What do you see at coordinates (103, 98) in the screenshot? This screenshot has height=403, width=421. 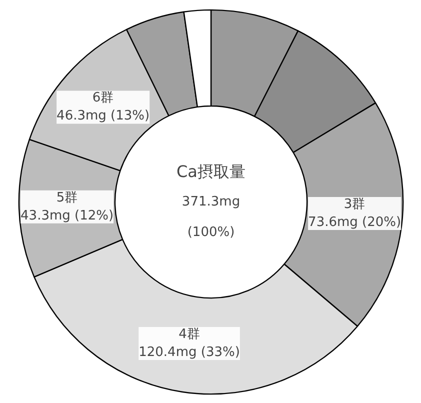 I see `slice-label: 6群` at bounding box center [103, 98].